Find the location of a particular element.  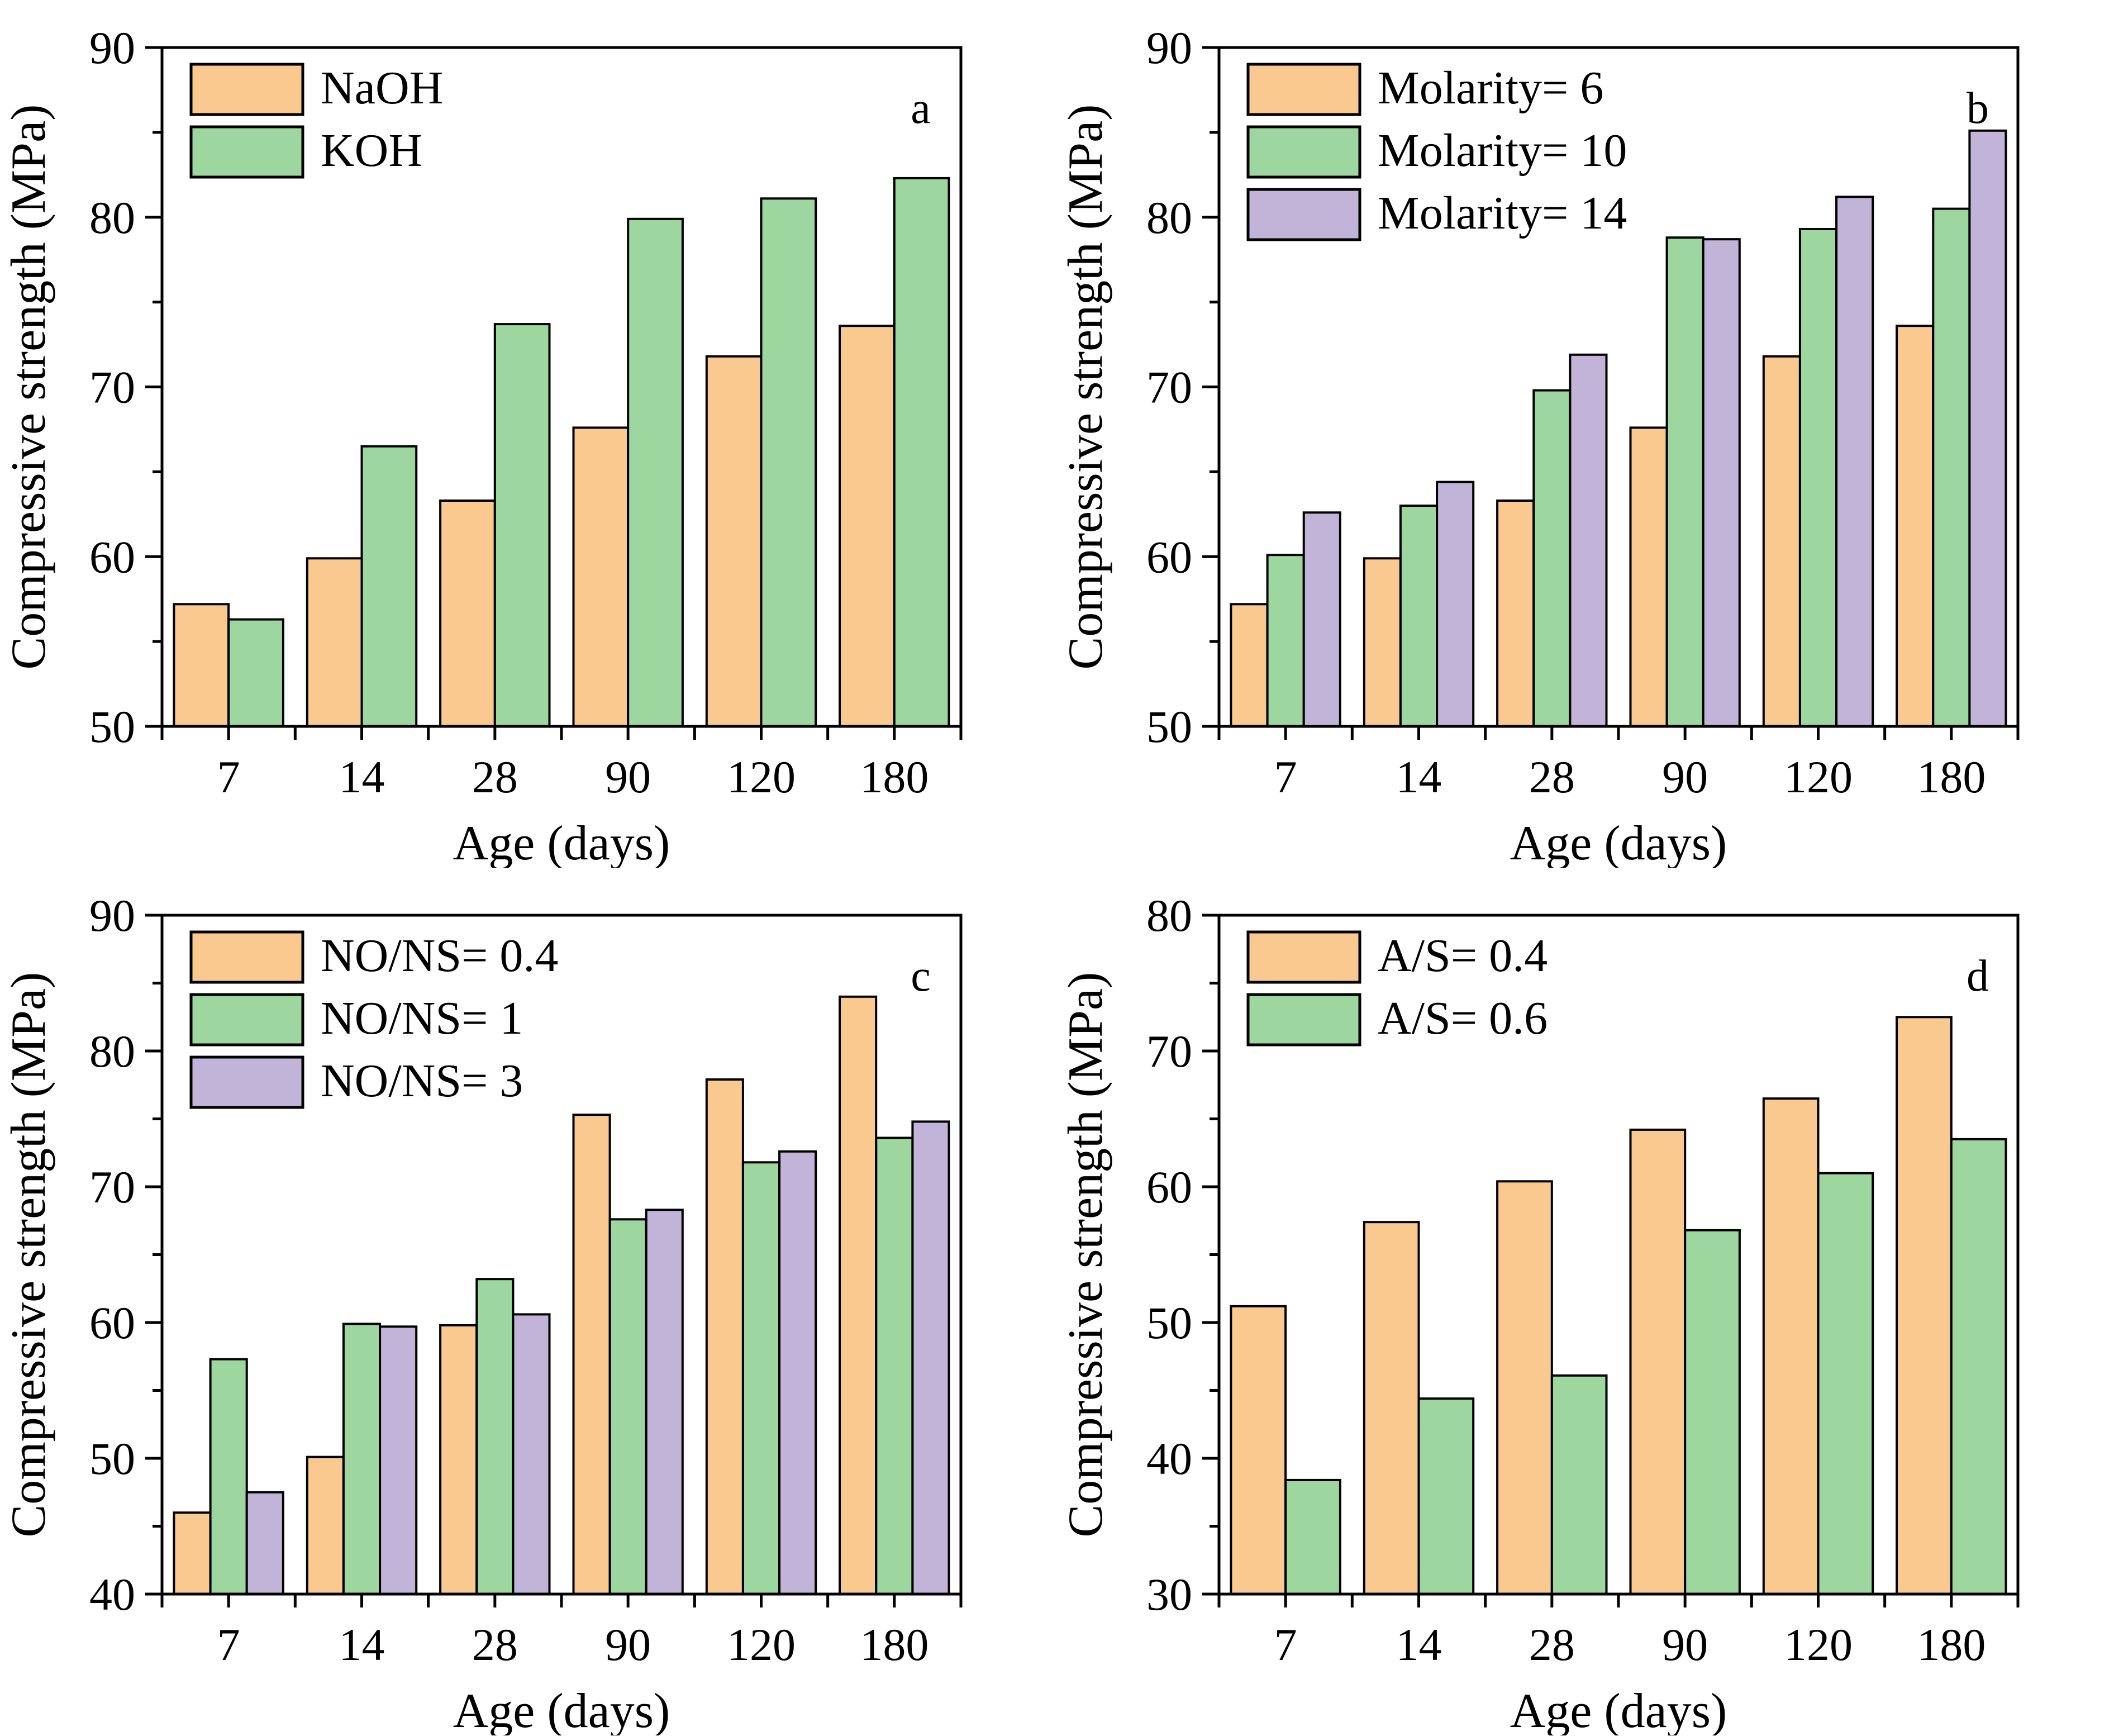

panel-letter: d is located at coordinates (1978, 976).